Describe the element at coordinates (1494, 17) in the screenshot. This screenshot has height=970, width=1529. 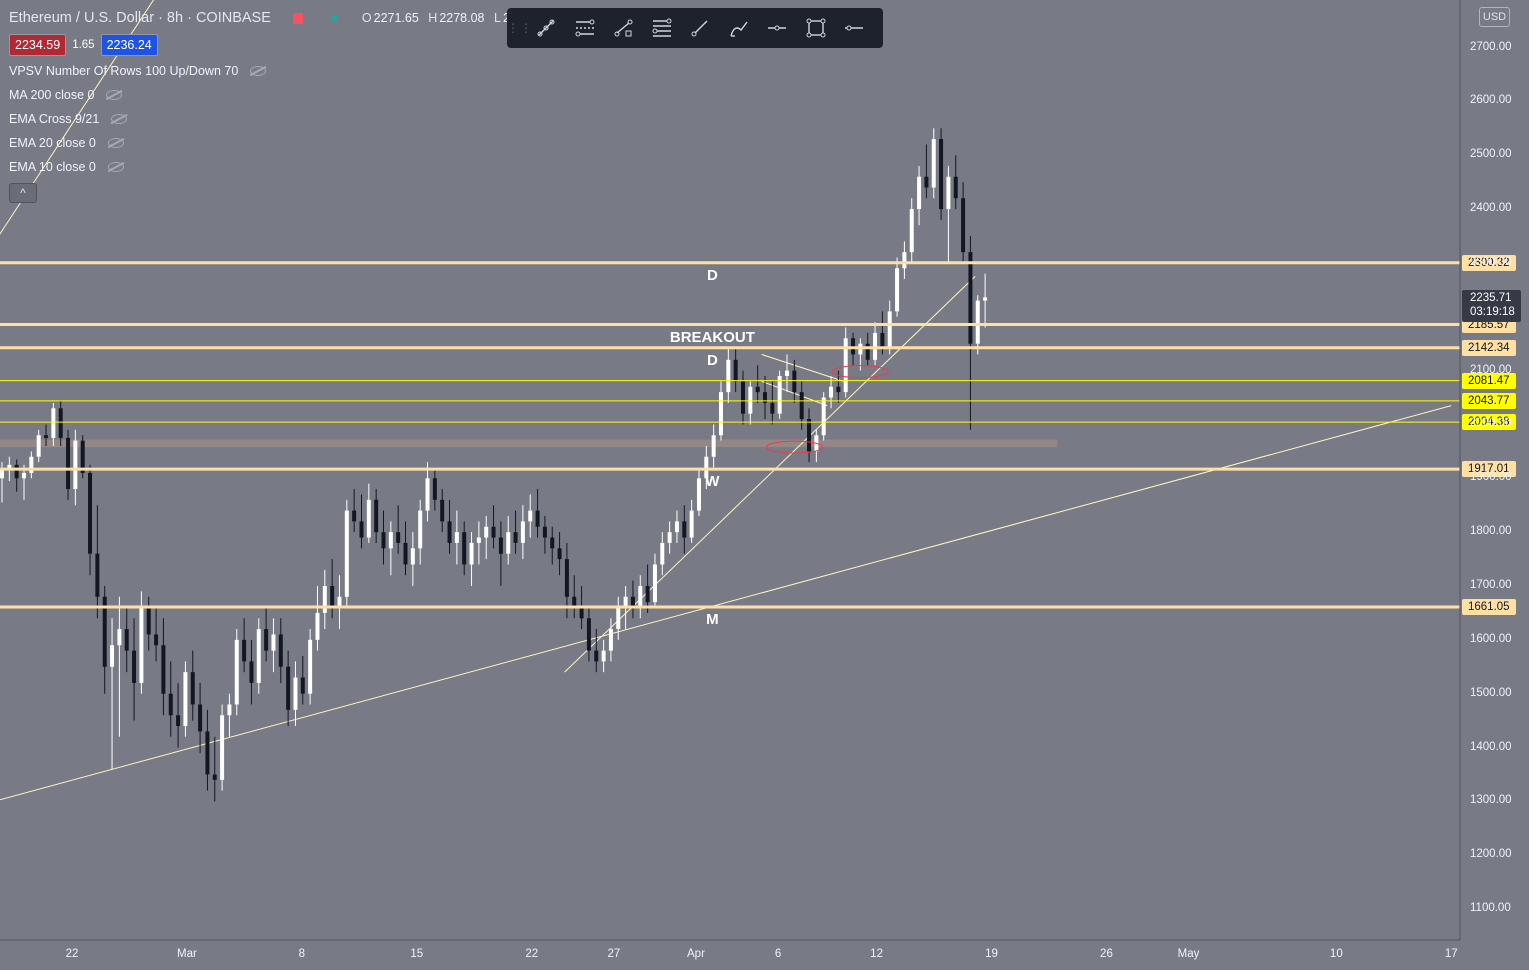
I see `currency-button: USD` at that location.